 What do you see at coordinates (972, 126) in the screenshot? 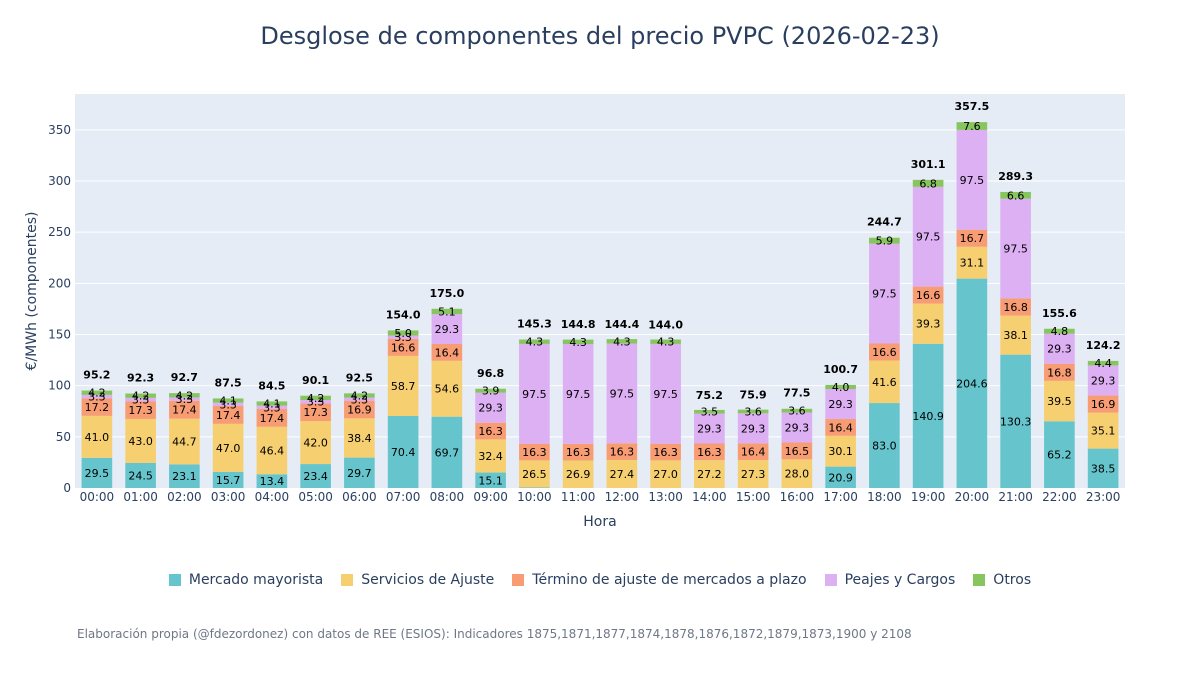
I see `segment-value-label: 7.6` at bounding box center [972, 126].